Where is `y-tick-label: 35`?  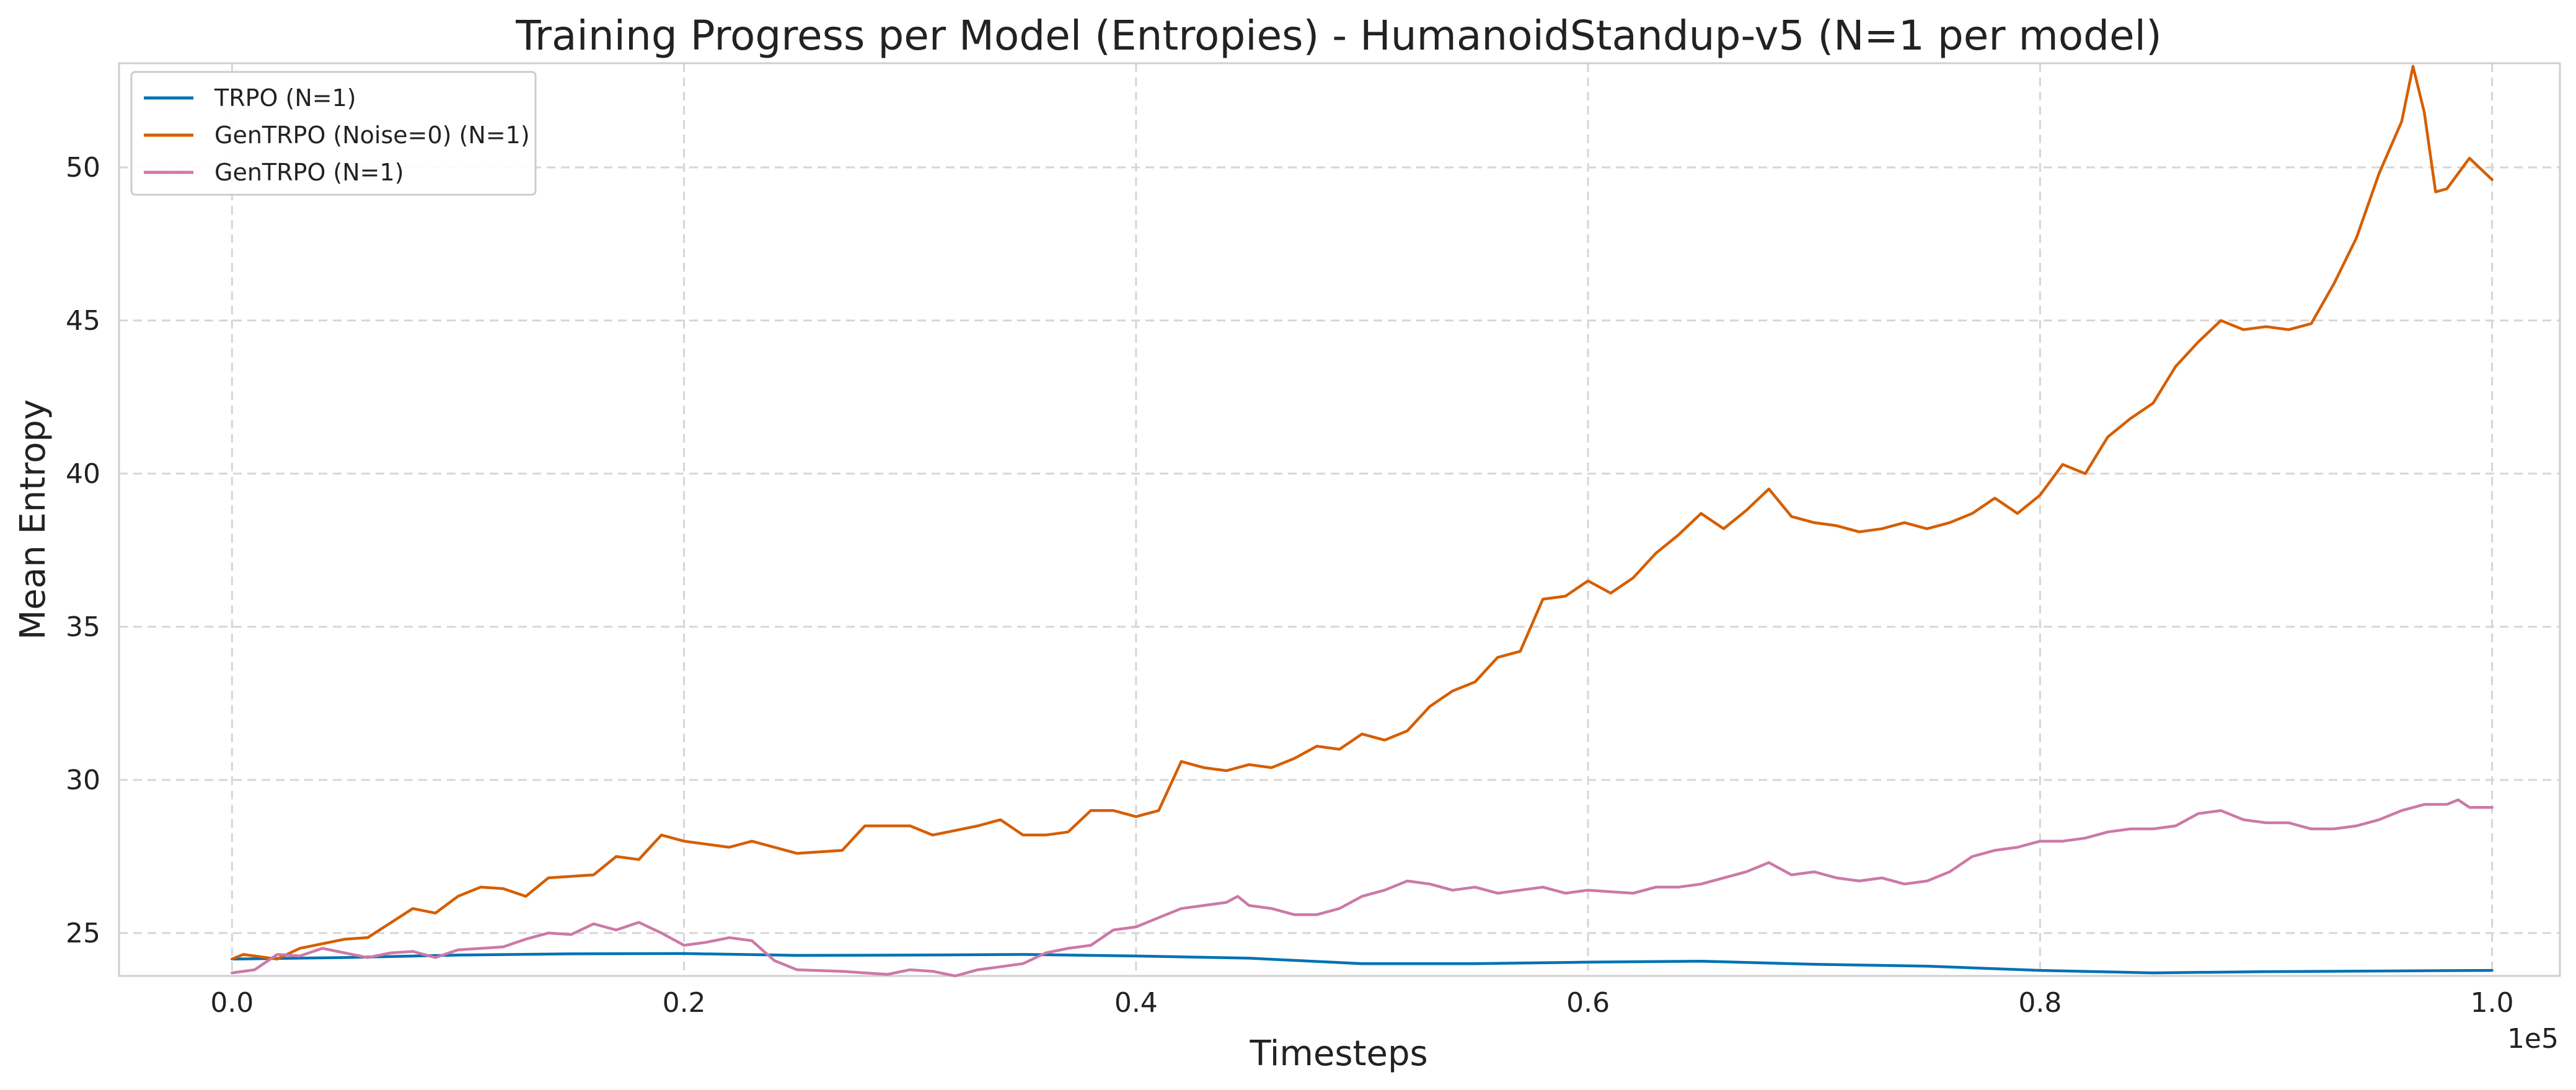 y-tick-label: 35 is located at coordinates (83, 627).